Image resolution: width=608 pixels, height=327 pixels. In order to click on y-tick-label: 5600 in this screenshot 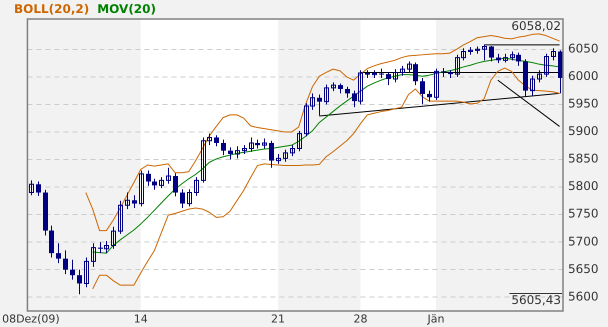, I will do `click(583, 296)`.